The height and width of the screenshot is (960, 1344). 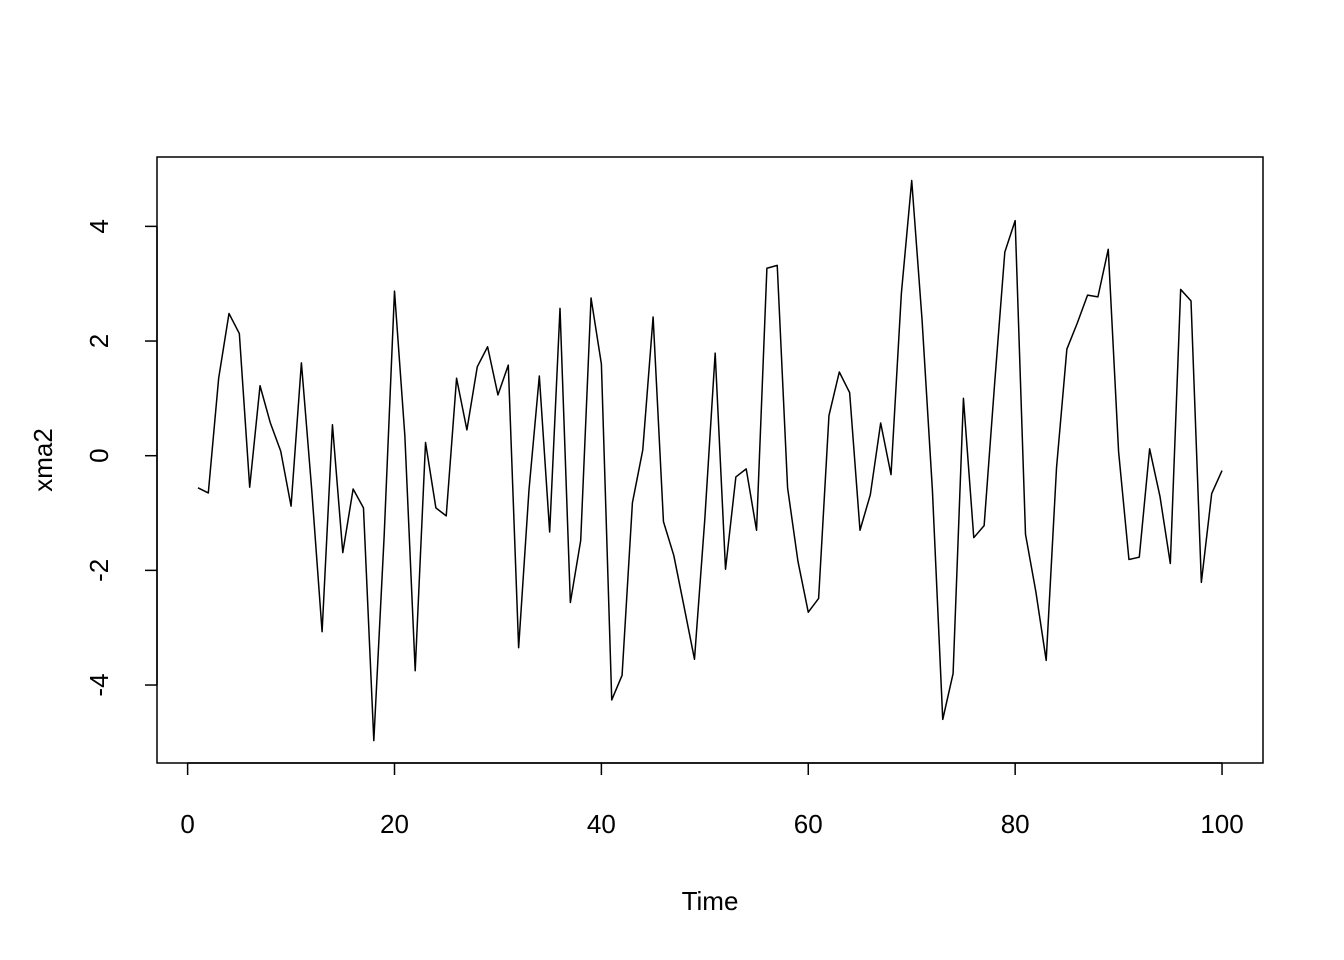 What do you see at coordinates (43, 460) in the screenshot?
I see `y-axis-label: xma2` at bounding box center [43, 460].